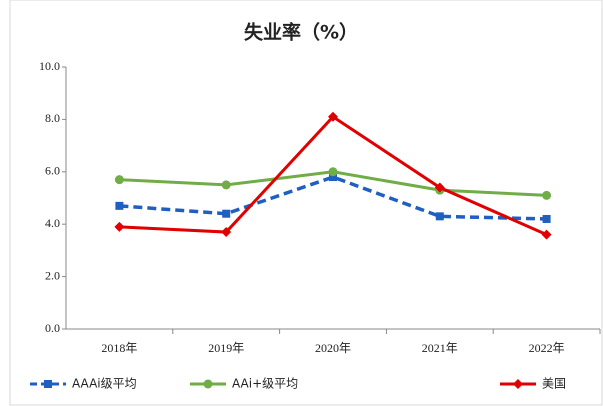 The image size is (603, 406). Describe the element at coordinates (104, 384) in the screenshot. I see `legend-label: AAAi级平均` at that location.